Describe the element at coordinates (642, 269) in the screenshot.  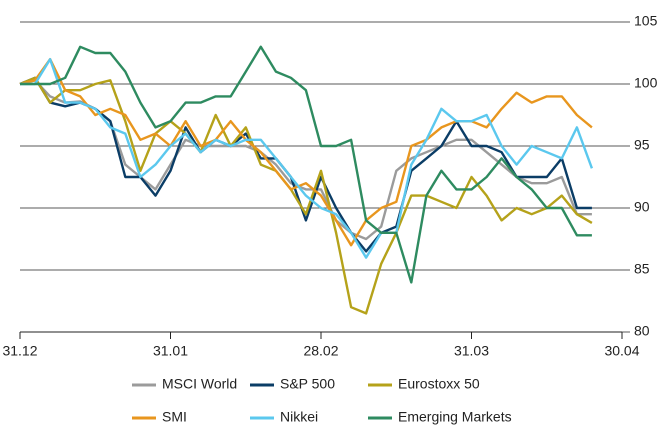
I see `y-tick-label: 85` at that location.